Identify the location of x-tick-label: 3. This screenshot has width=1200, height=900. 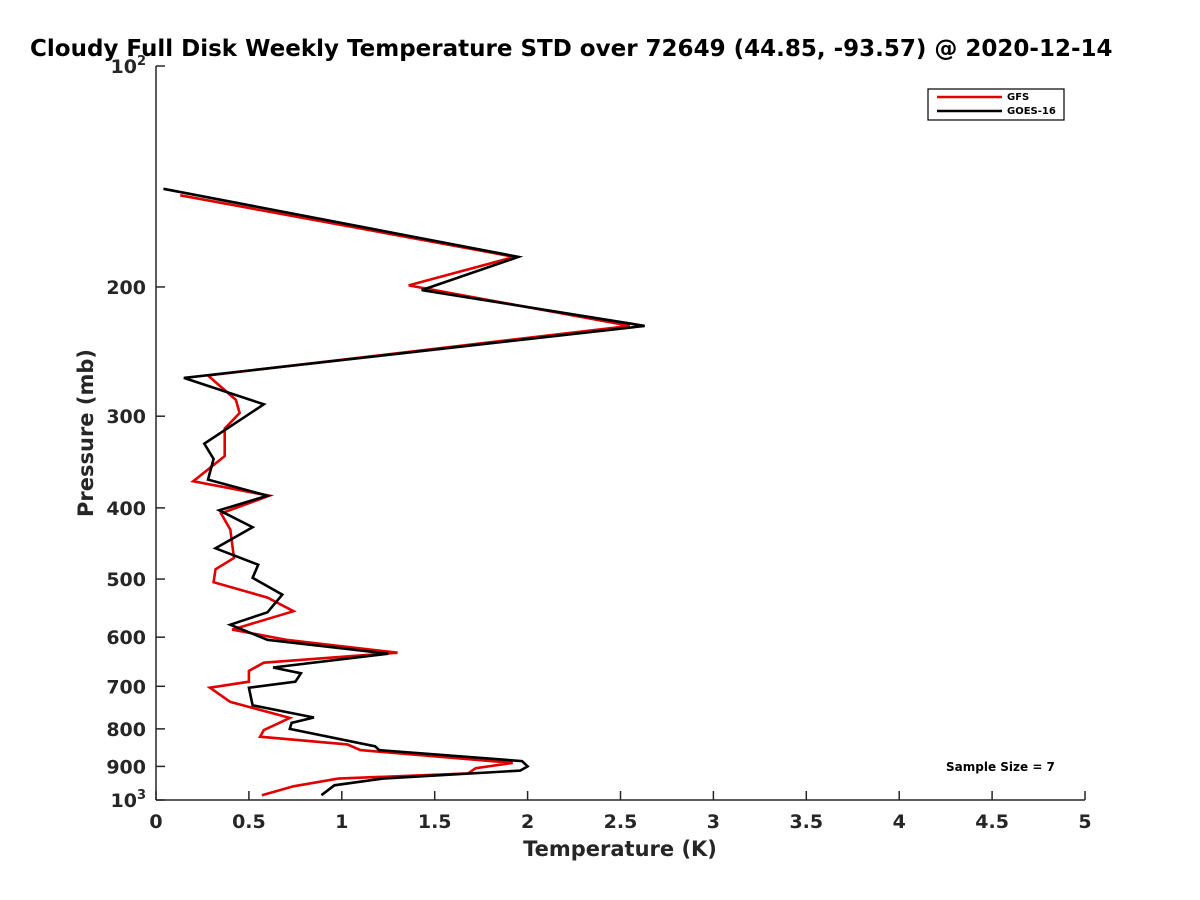
(713, 822).